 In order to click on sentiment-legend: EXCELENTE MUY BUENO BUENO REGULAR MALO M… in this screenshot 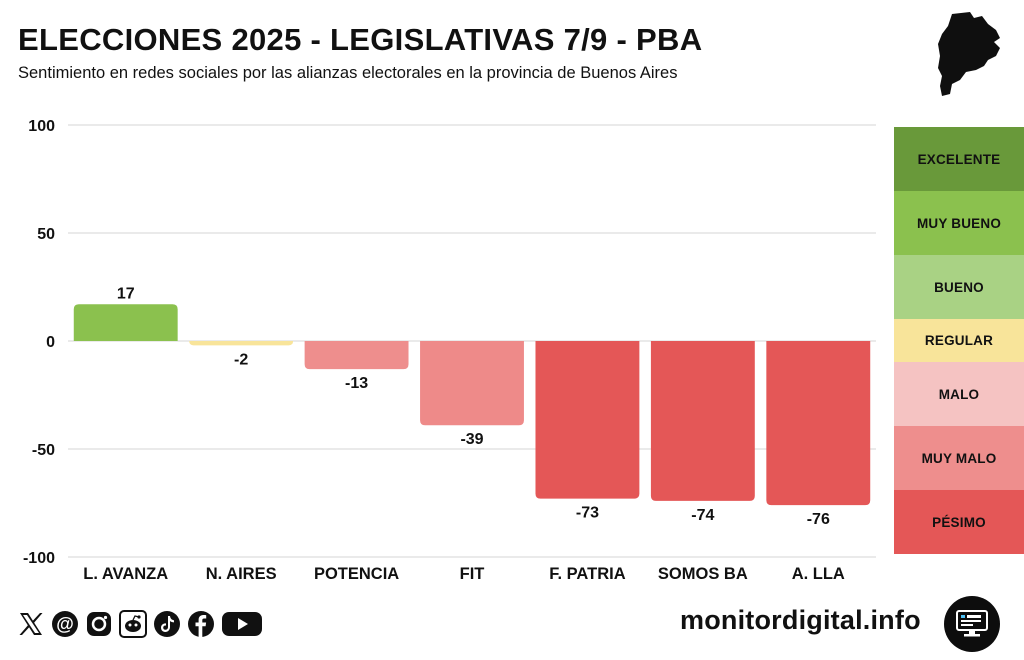, I will do `click(959, 340)`.